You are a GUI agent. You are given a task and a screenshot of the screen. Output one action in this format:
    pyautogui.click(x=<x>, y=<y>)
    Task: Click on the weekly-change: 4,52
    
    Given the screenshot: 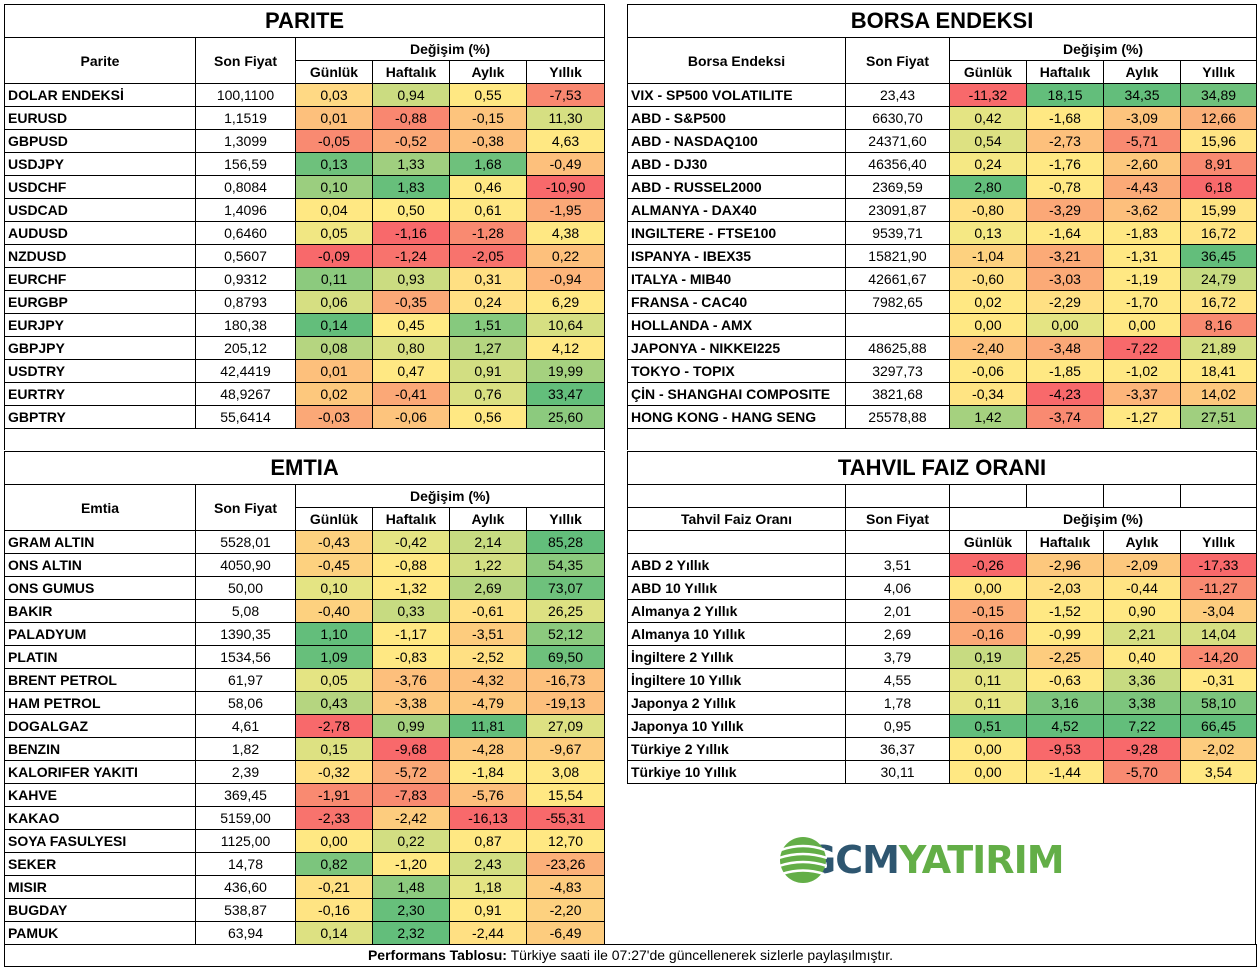 What is the action you would take?
    pyautogui.click(x=1065, y=726)
    